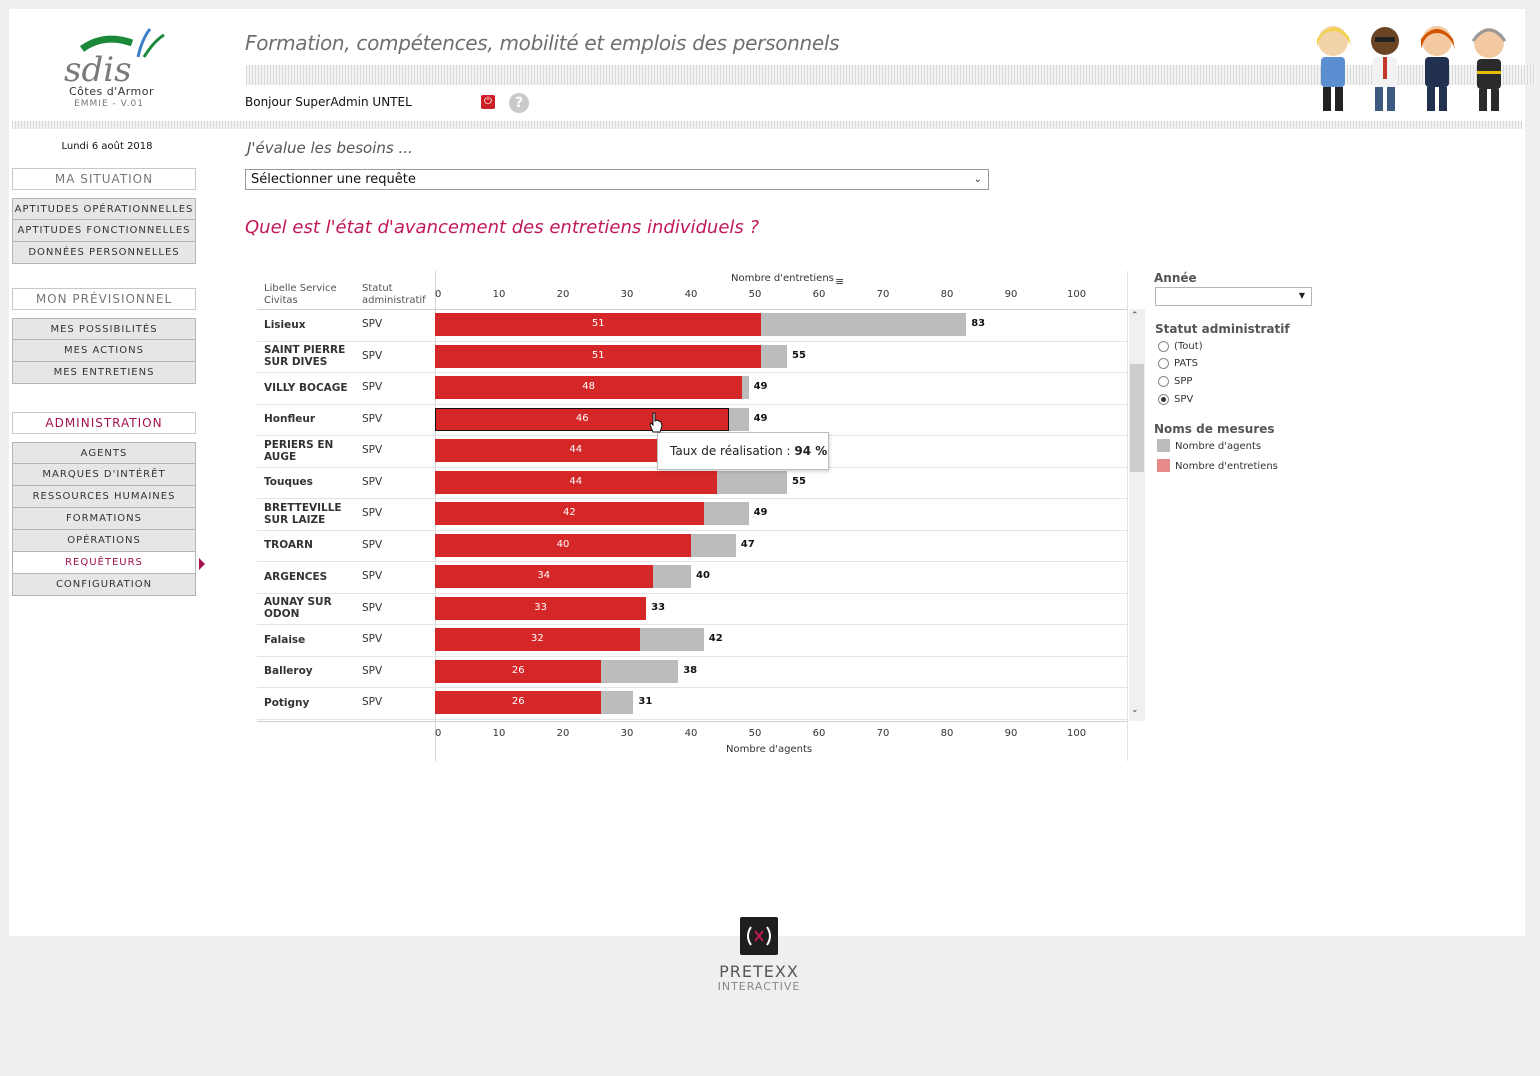  Describe the element at coordinates (104, 563) in the screenshot. I see `menu-item-requeteurs: REQUÊTEURS` at that location.